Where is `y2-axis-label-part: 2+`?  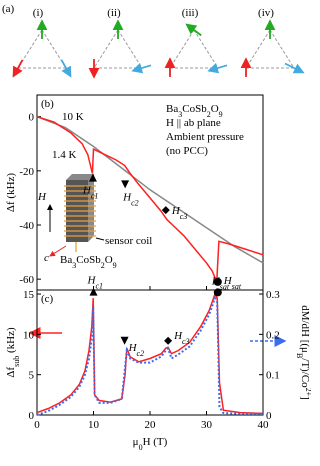 y2-axis-label-part: 2+ is located at coordinates (308, 392).